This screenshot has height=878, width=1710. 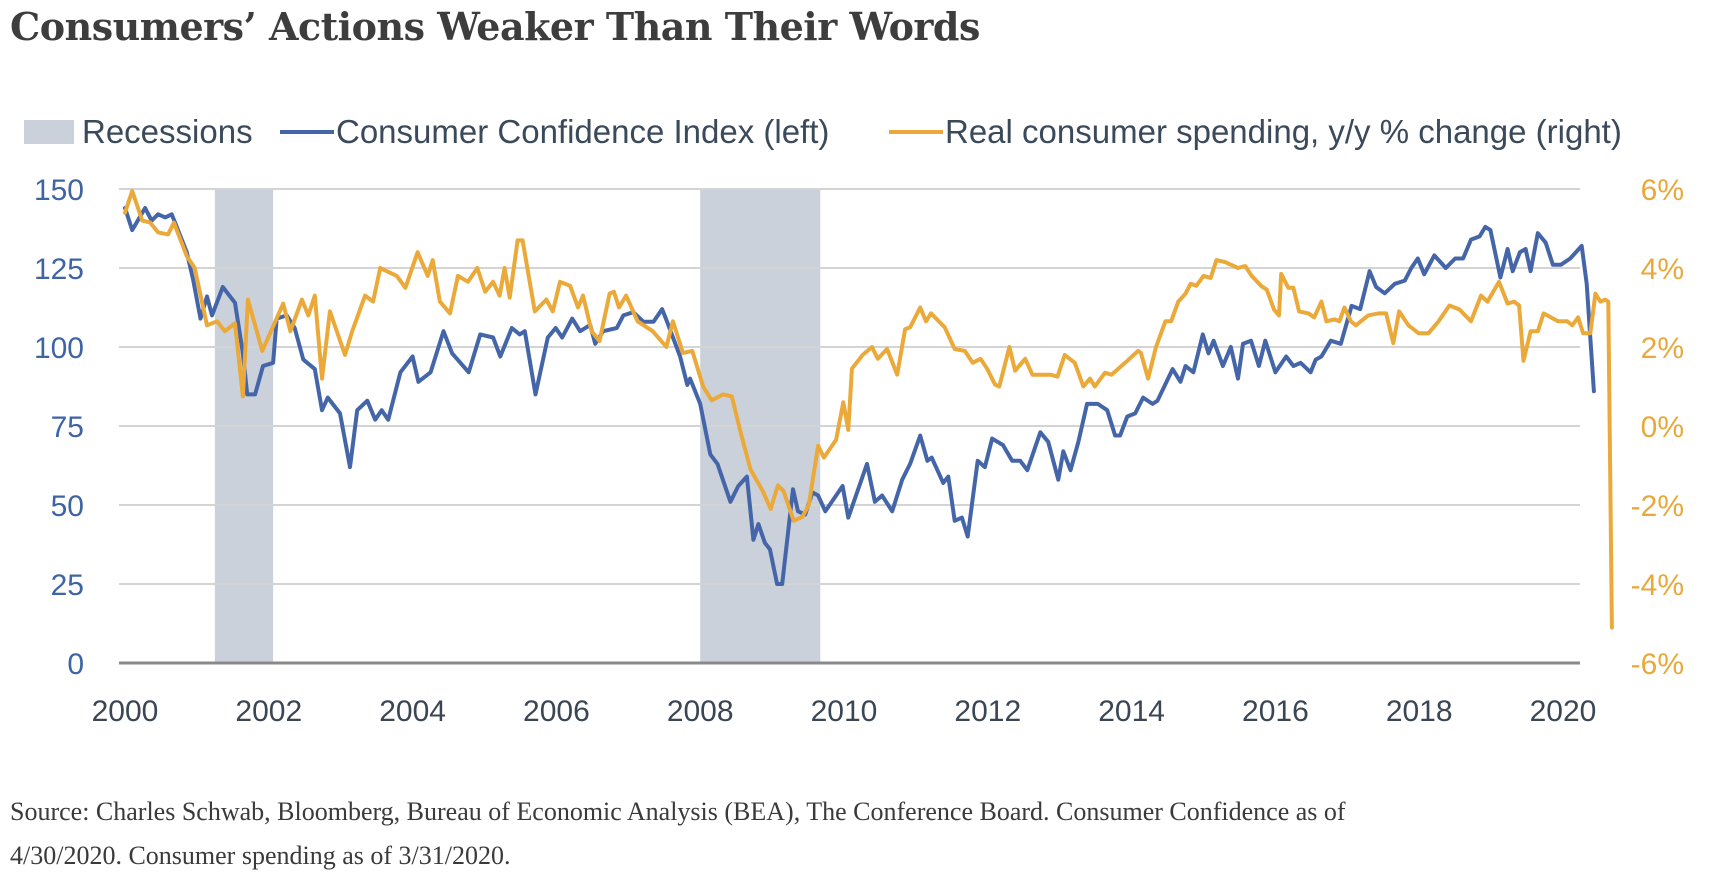 What do you see at coordinates (125, 711) in the screenshot?
I see `x-tick-label: 2000` at bounding box center [125, 711].